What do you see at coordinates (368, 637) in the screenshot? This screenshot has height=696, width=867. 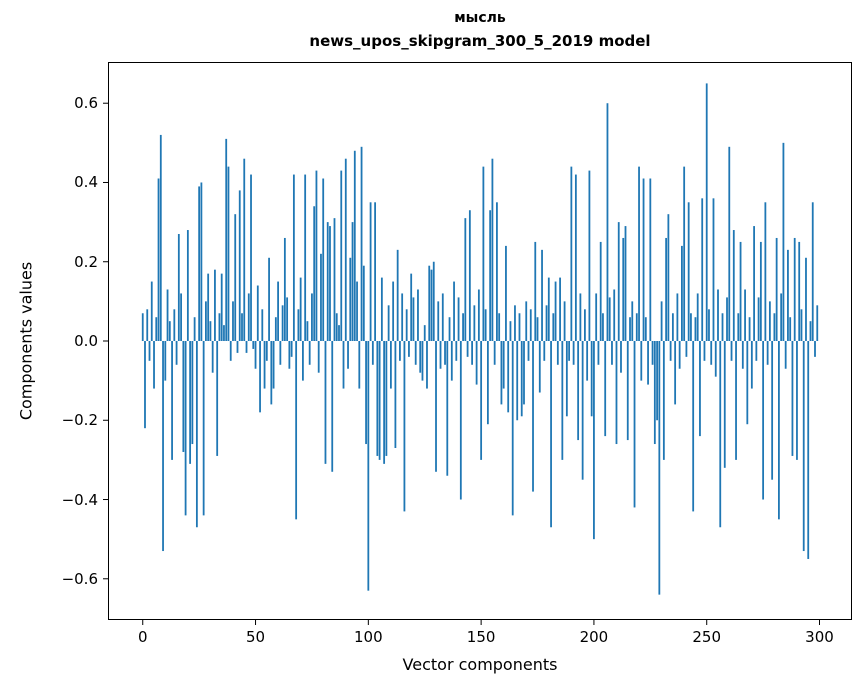 I see `x-tick-label: 100` at bounding box center [368, 637].